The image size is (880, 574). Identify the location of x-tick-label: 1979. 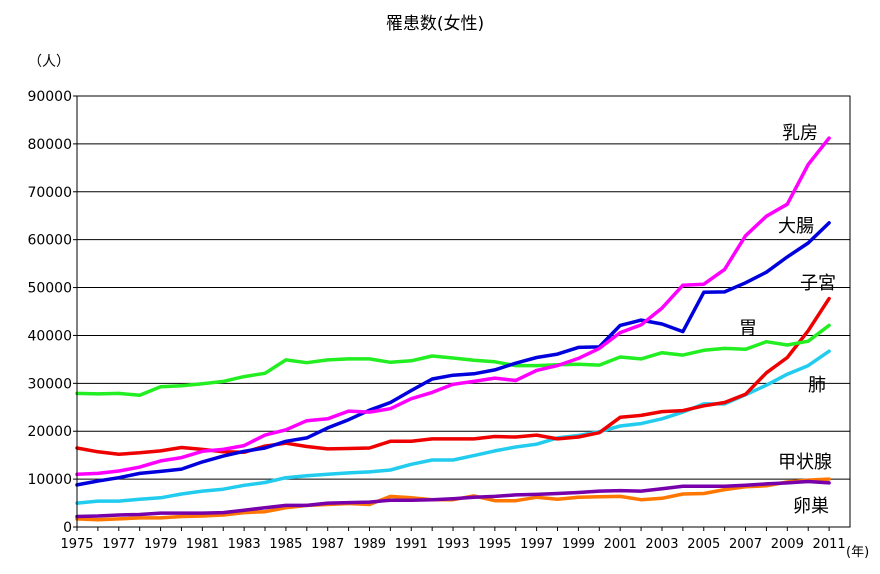
(160, 544).